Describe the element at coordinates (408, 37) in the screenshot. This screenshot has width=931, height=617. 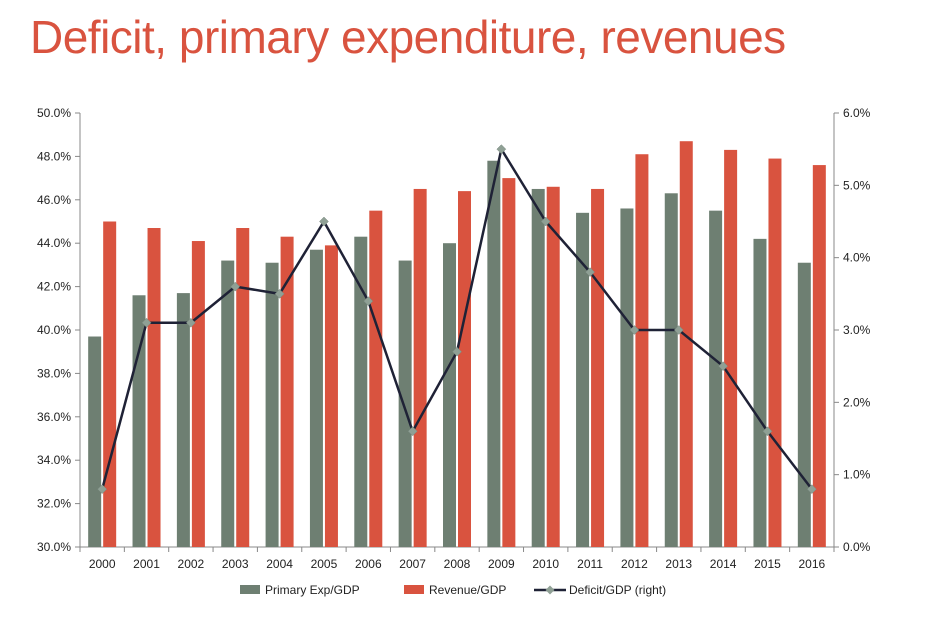
I see `page-title: Deficit, primary expenditure, revenues` at that location.